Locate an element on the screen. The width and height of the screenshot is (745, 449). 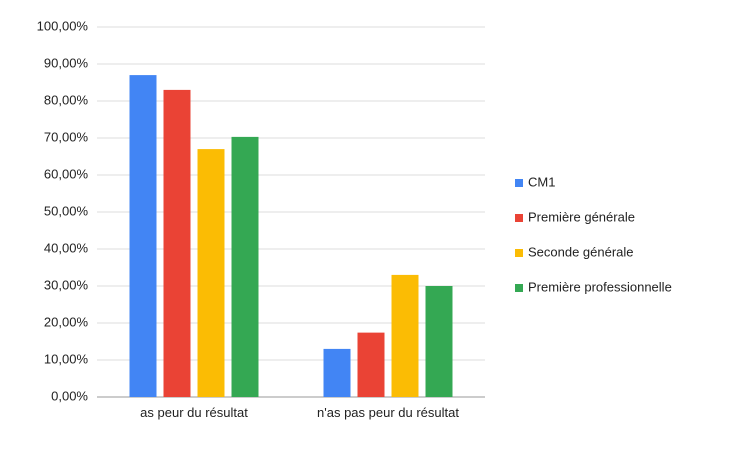
y-tick-label: 20,00% is located at coordinates (66, 321).